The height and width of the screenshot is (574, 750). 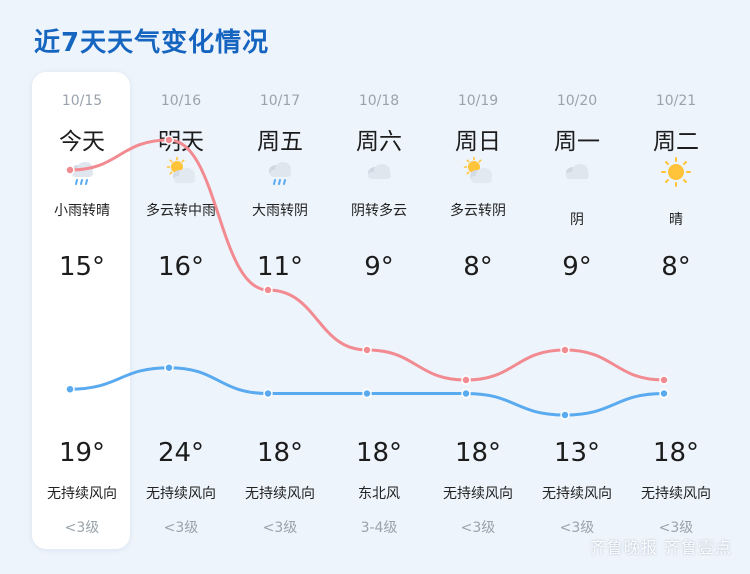 What do you see at coordinates (577, 142) in the screenshot?
I see `day-name: 周一` at bounding box center [577, 142].